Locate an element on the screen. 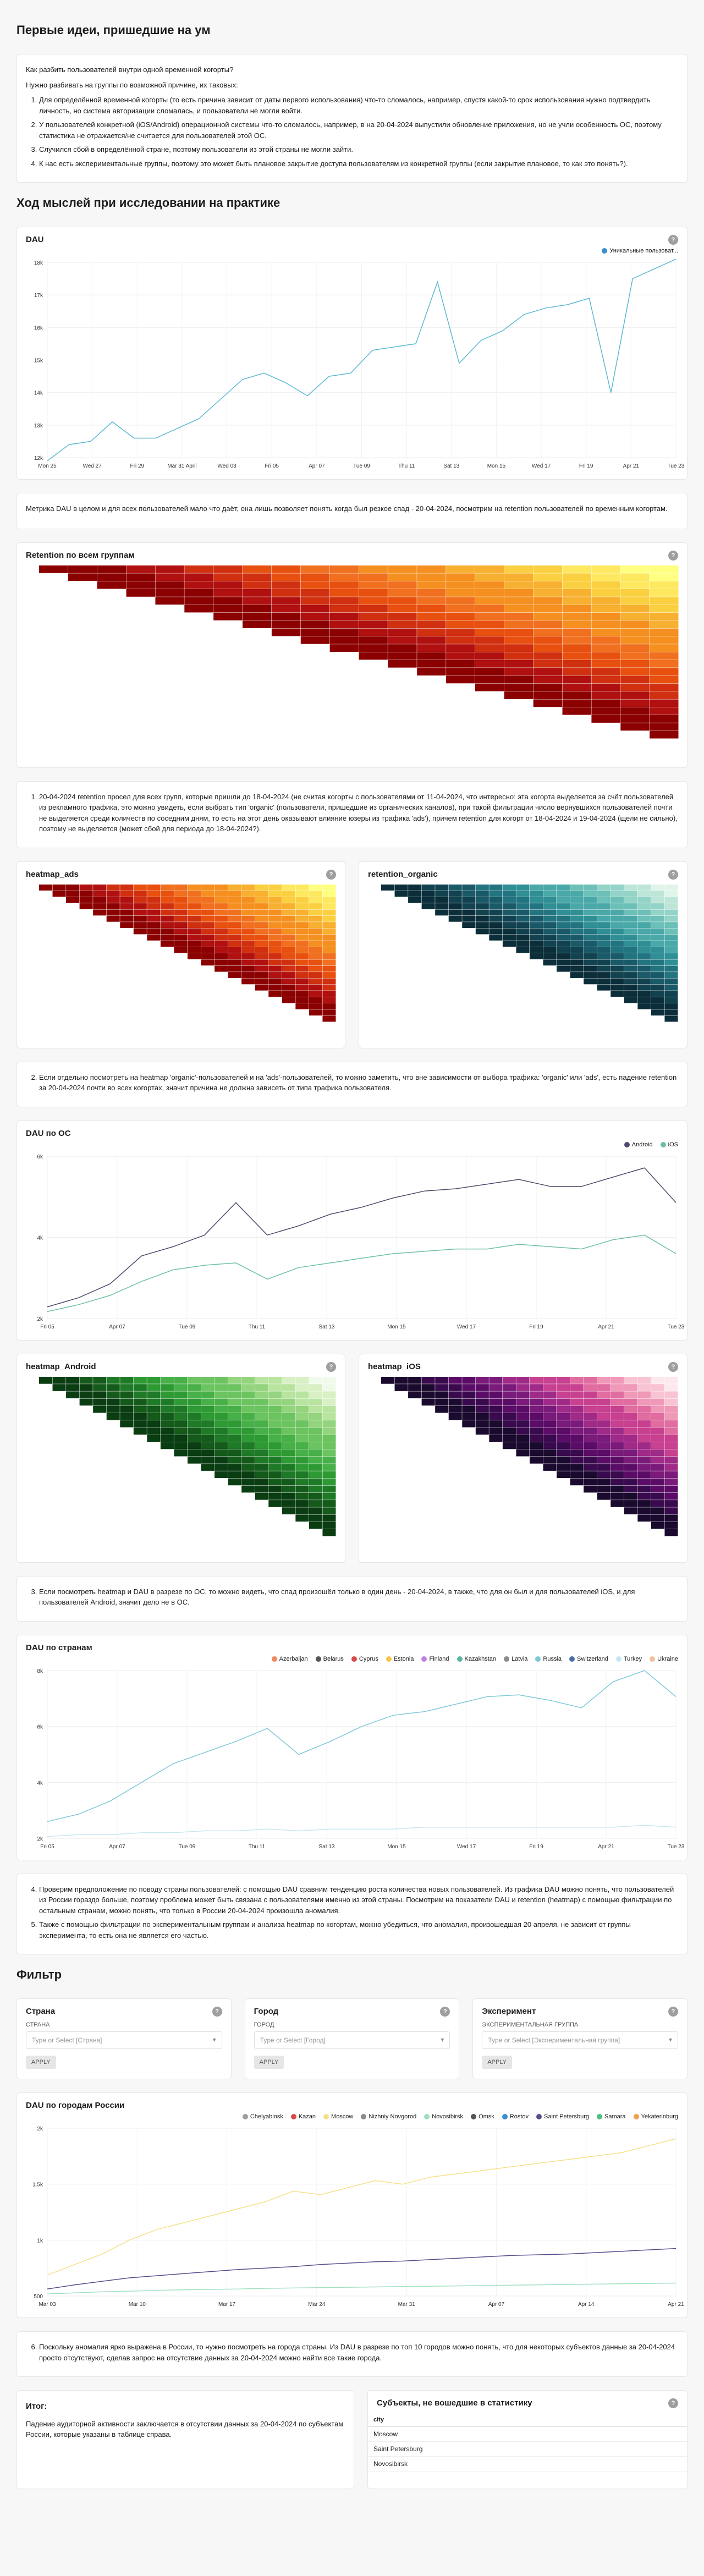 This screenshot has height=2576, width=704. retention-heatmap is located at coordinates (359, 651).